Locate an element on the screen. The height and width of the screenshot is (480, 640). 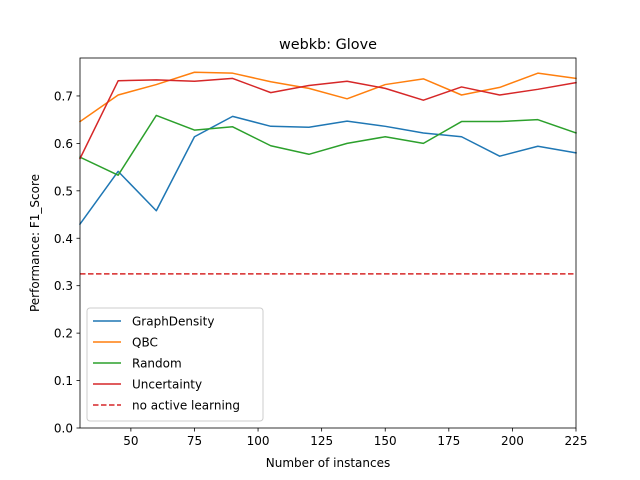
y-tick-label-0: 0.0 is located at coordinates (63, 429).